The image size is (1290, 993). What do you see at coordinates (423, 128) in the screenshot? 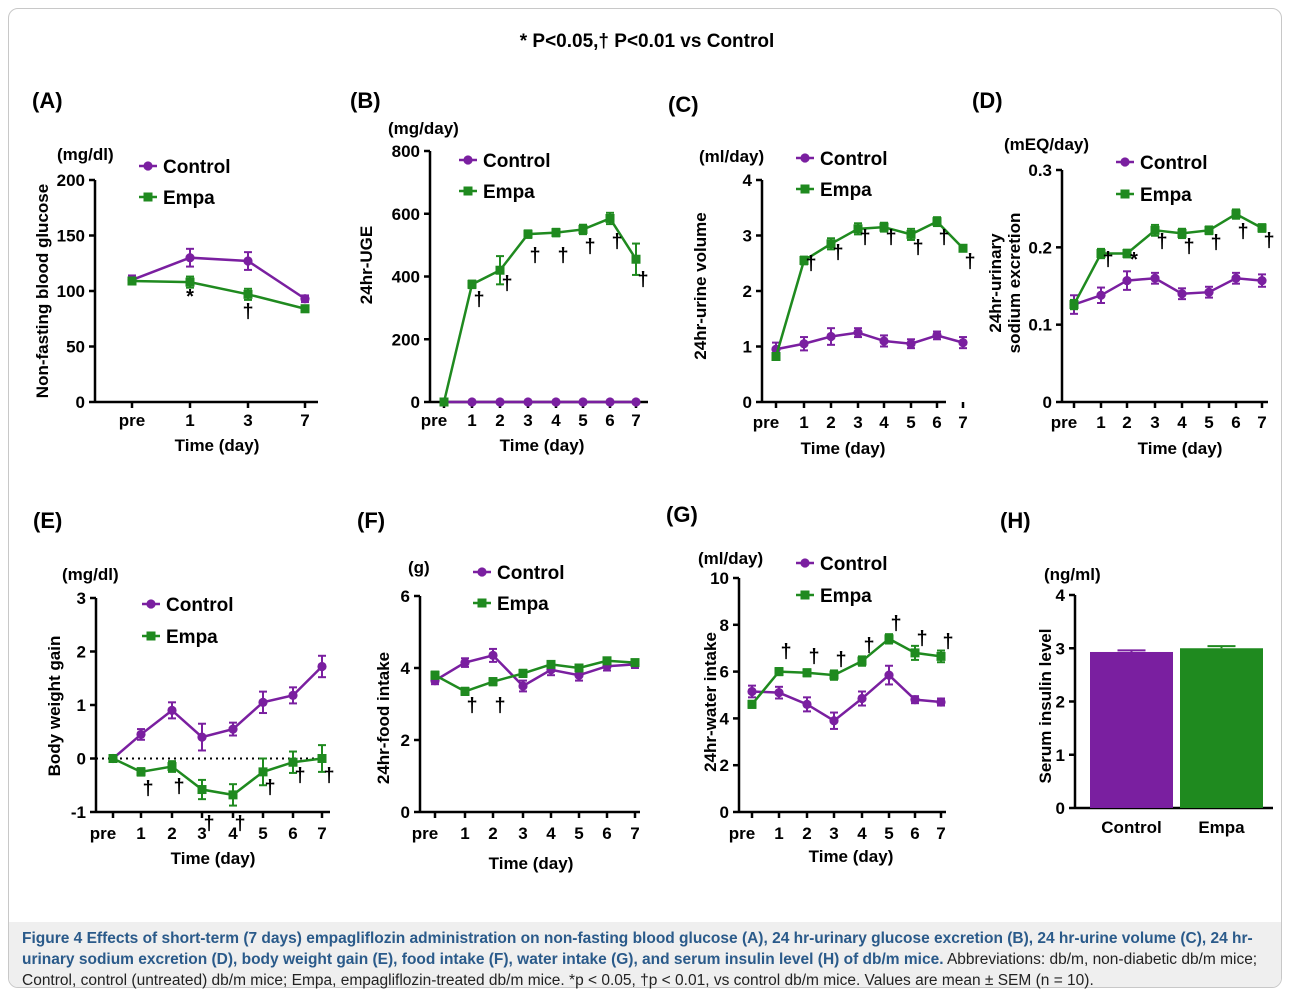
I see `y-unit-label: (mg/day)` at bounding box center [423, 128].